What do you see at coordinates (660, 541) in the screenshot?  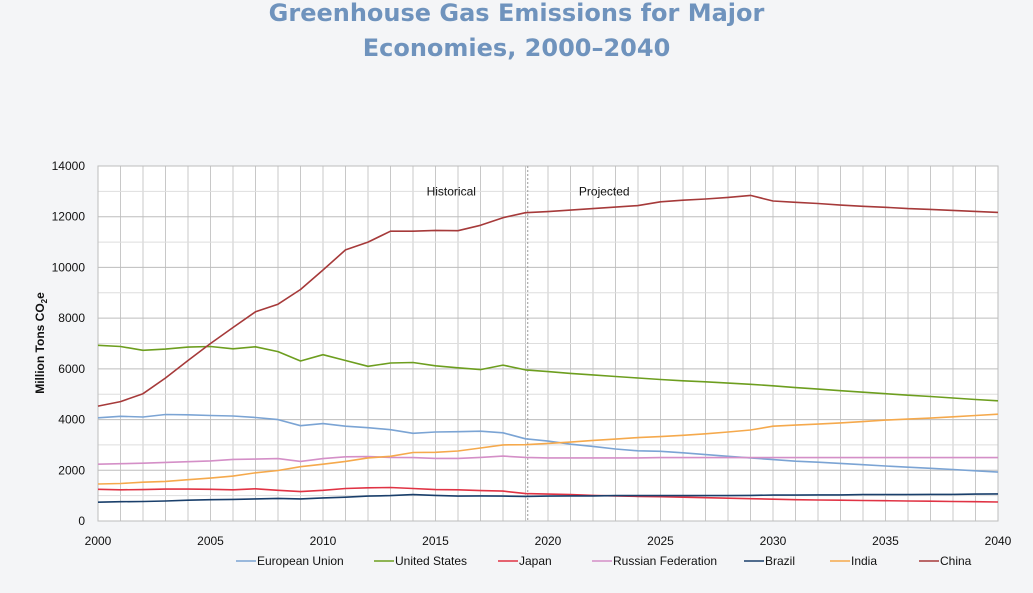 I see `x-tick-label: 2025` at bounding box center [660, 541].